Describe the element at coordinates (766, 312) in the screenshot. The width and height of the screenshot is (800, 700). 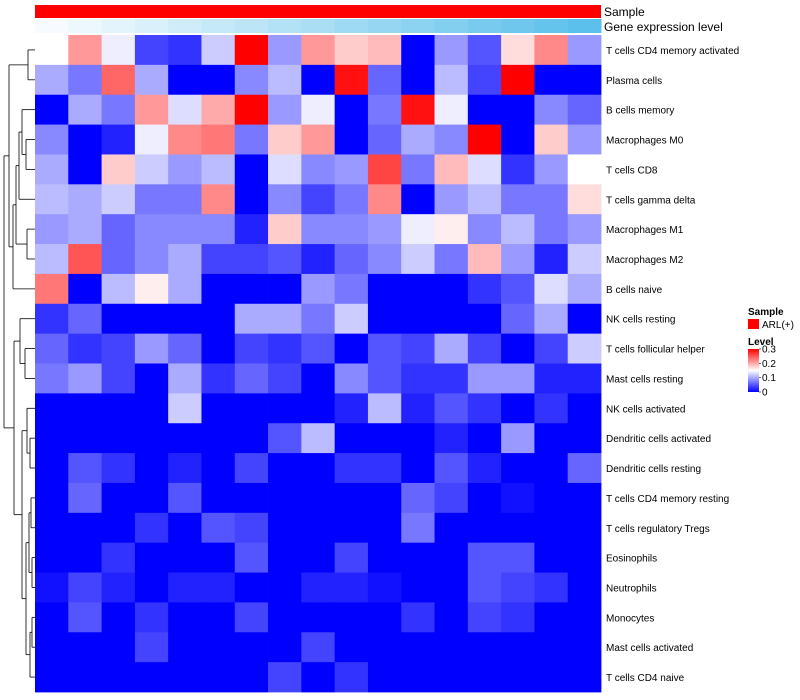
I see `legend-sample-title: Sample` at that location.